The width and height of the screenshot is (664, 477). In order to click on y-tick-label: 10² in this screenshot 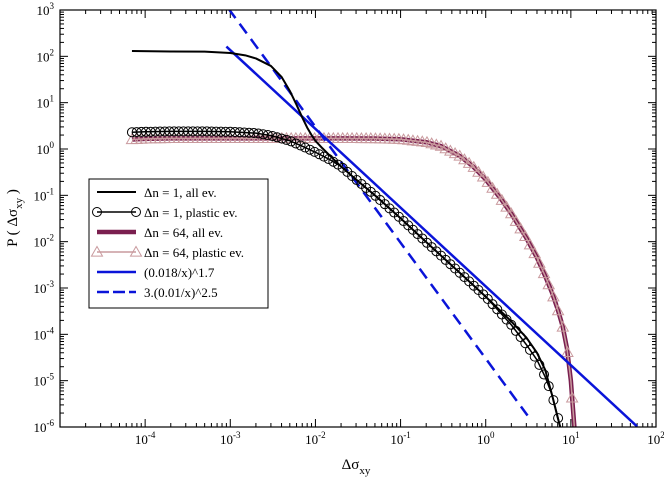, I will do `click(46, 55)`.